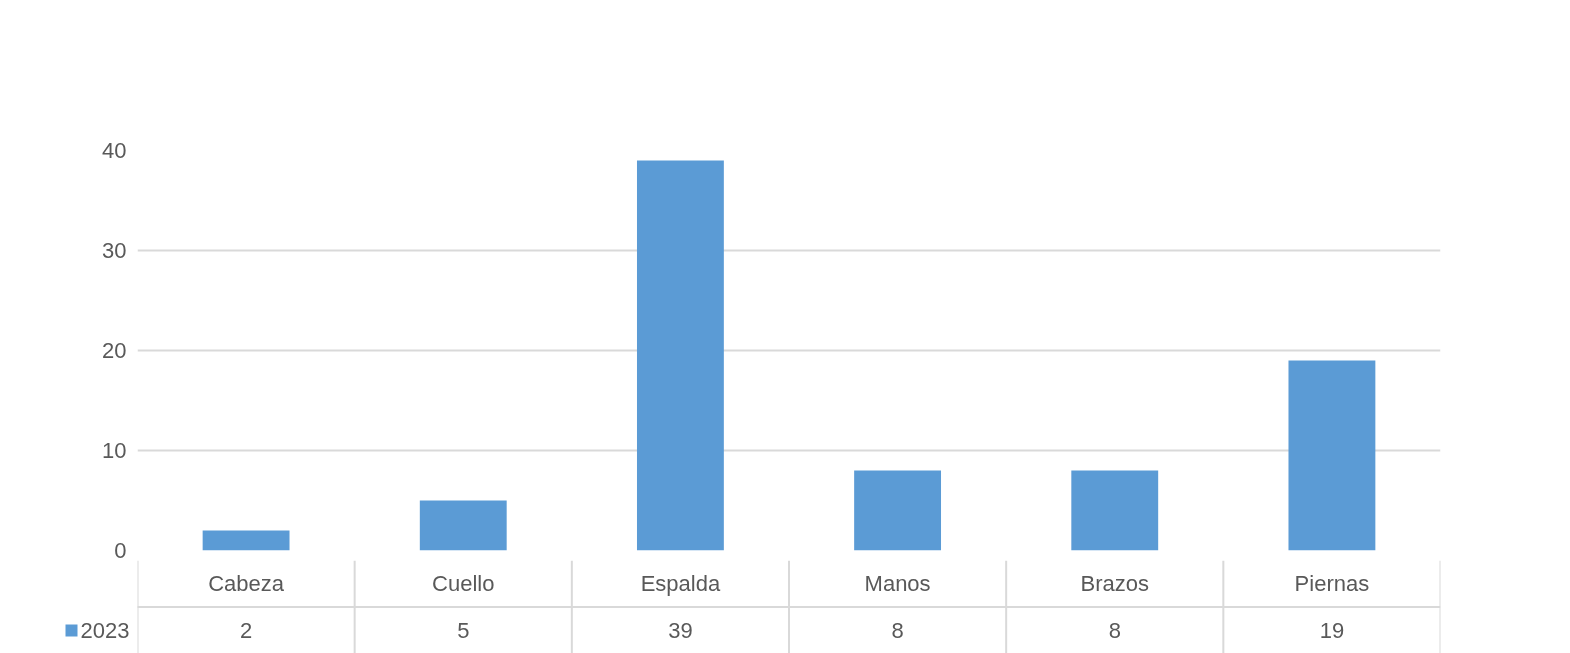 The height and width of the screenshot is (653, 1570). I want to click on data-label: 2, so click(246, 630).